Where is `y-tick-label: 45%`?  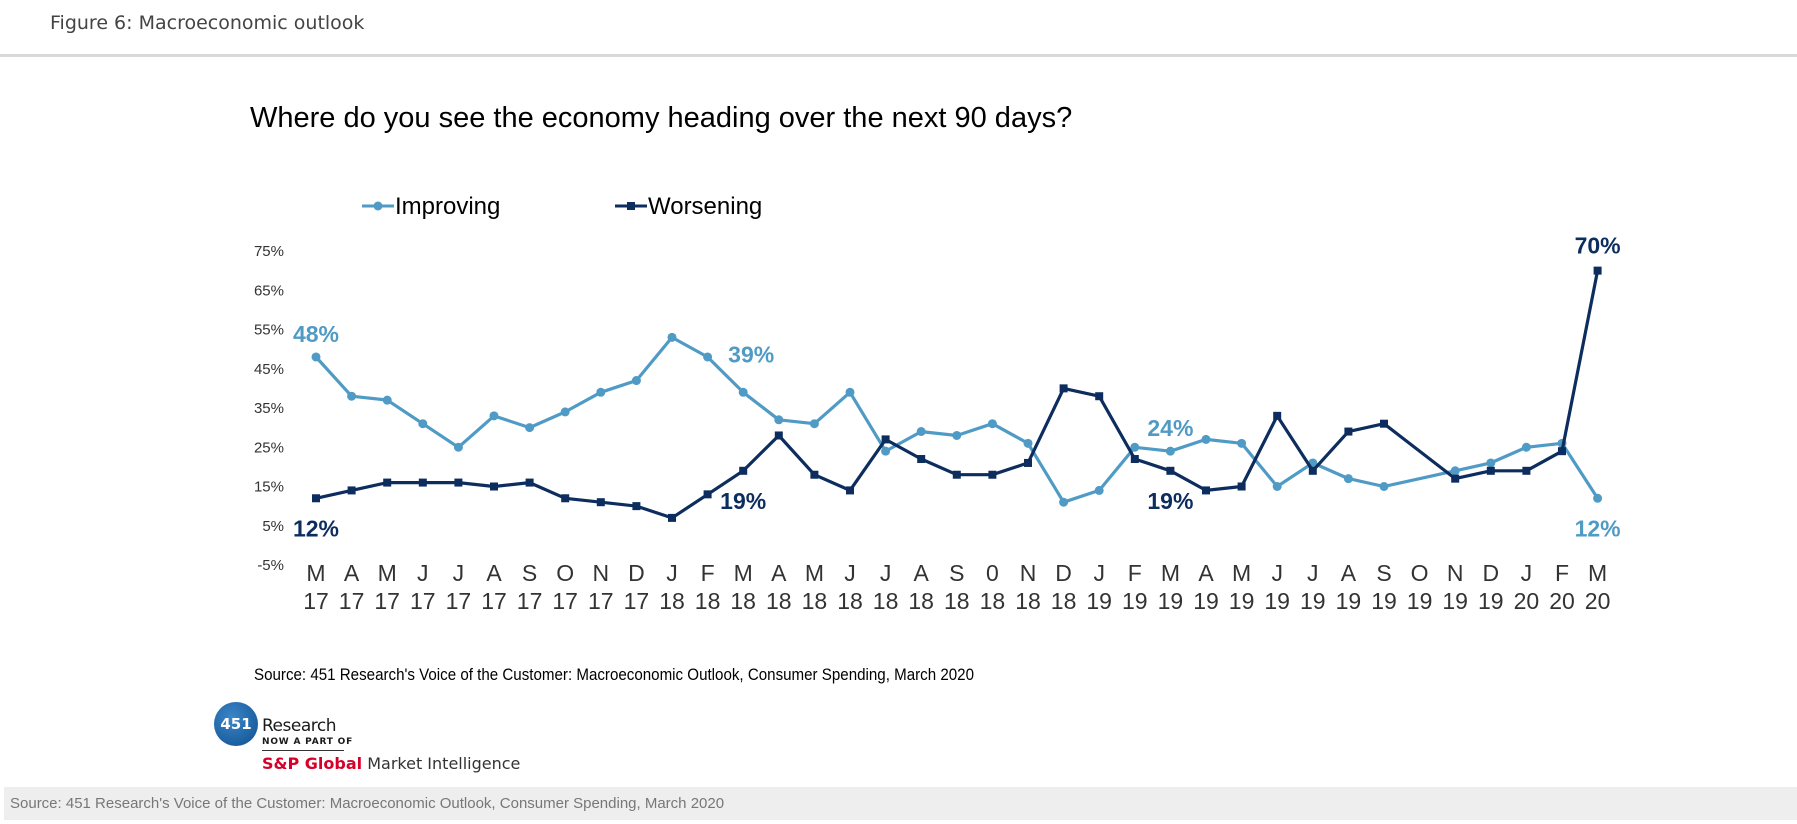 y-tick-label: 45% is located at coordinates (269, 369).